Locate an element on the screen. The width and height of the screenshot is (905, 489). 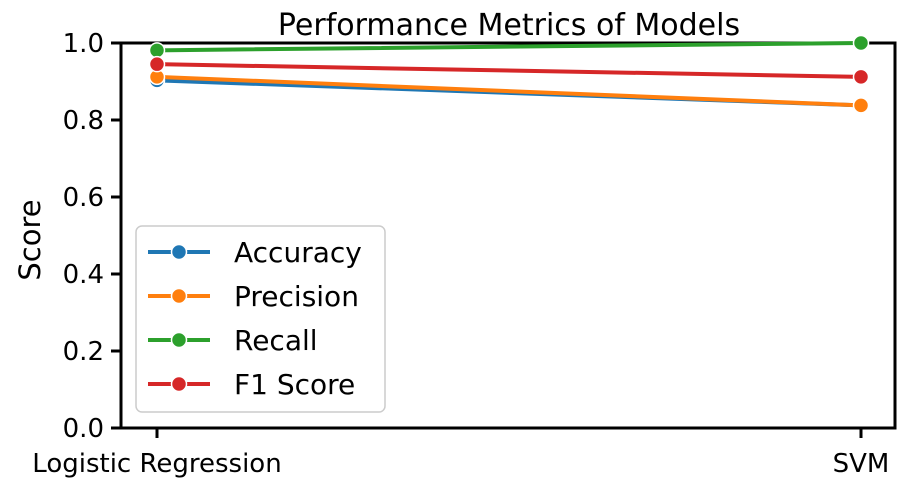
y-tick-label: 0.4 is located at coordinates (83, 275).